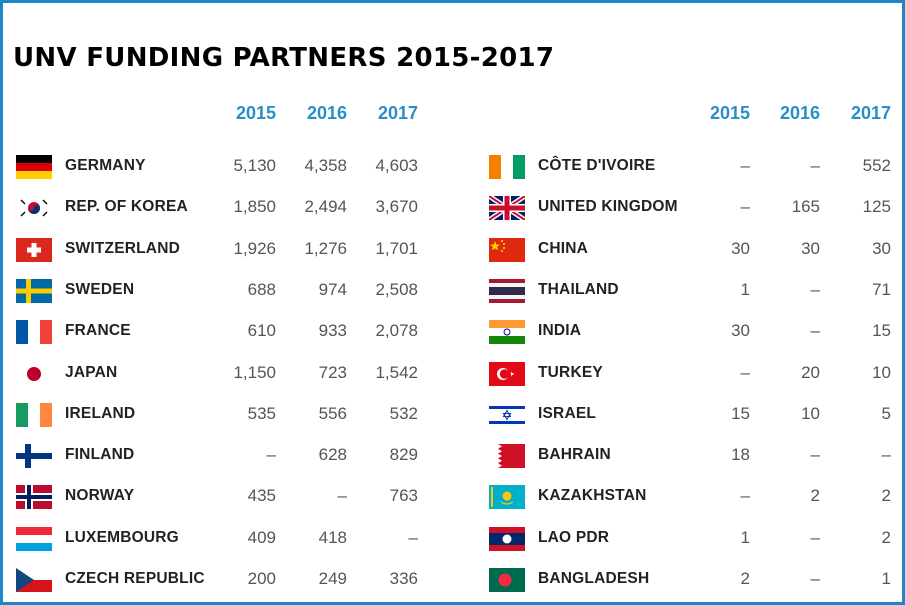 This screenshot has width=905, height=605. Describe the element at coordinates (34, 456) in the screenshot. I see `finland-flag-icon` at that location.